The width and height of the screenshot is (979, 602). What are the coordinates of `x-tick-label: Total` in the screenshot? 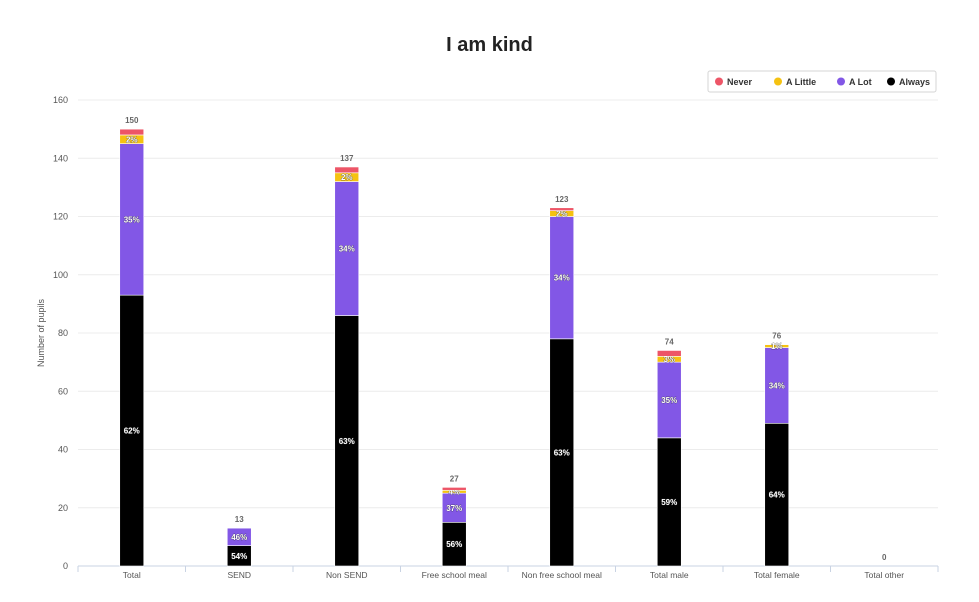 It's located at (132, 575).